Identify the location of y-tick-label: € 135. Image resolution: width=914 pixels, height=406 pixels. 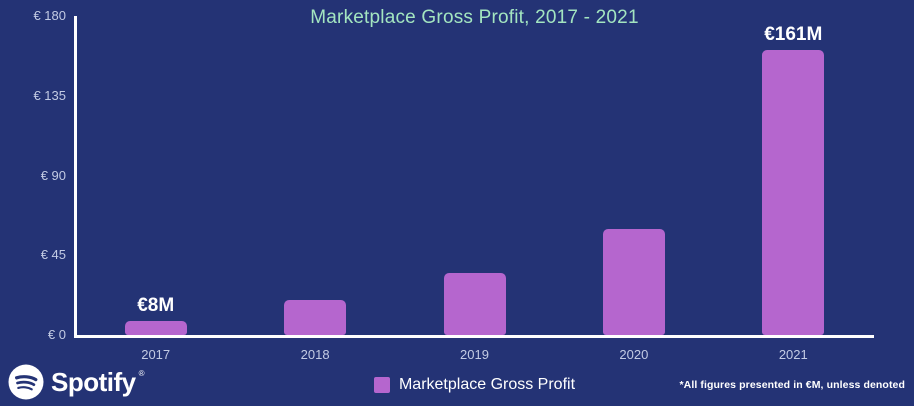
(49, 95).